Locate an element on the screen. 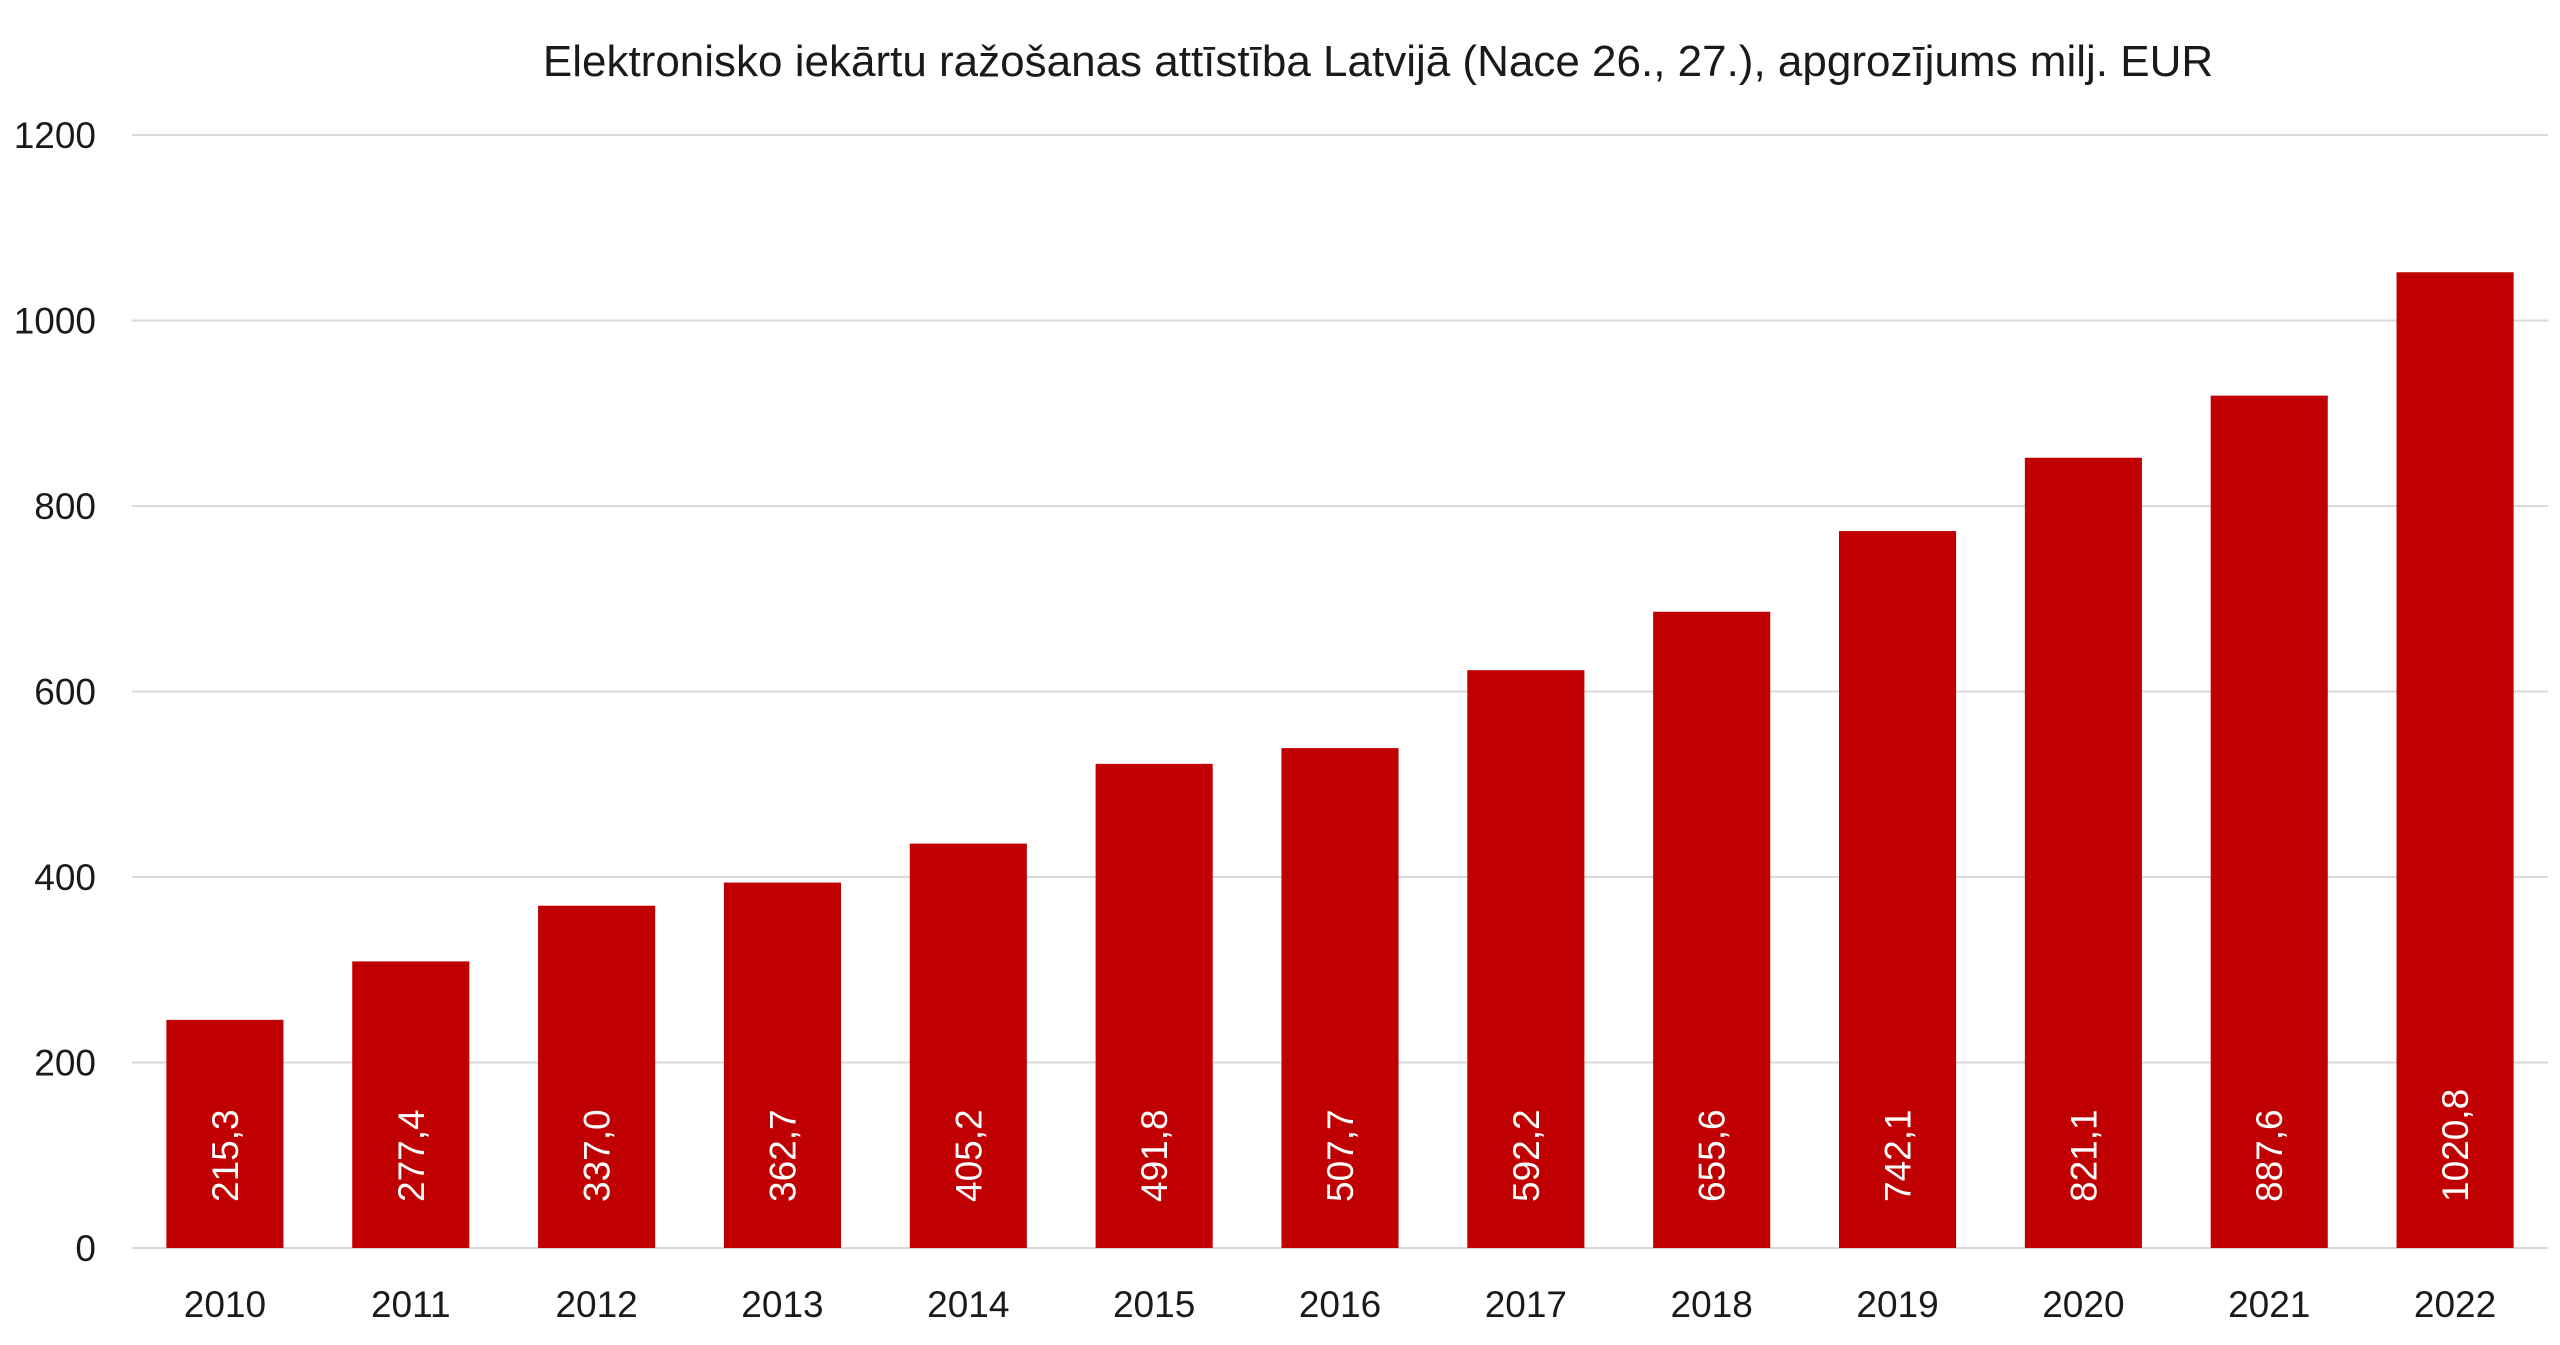 Image resolution: width=2560 pixels, height=1345 pixels. y-tick-label: 400 is located at coordinates (65, 877).